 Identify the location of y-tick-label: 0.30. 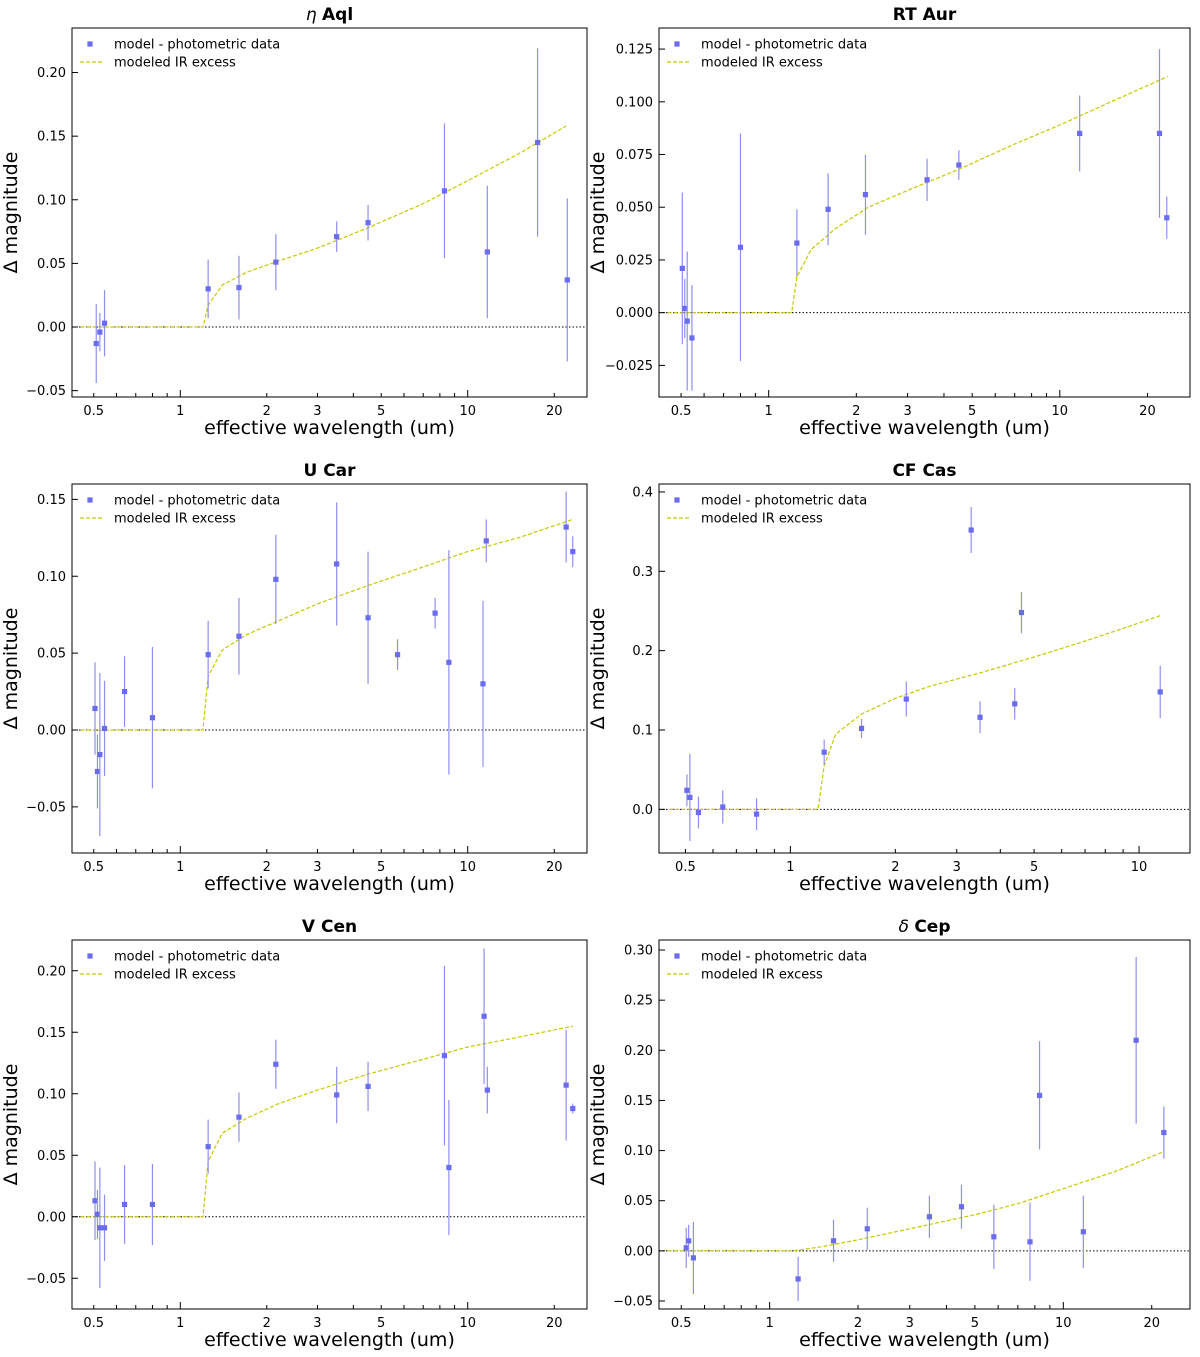
(638, 951).